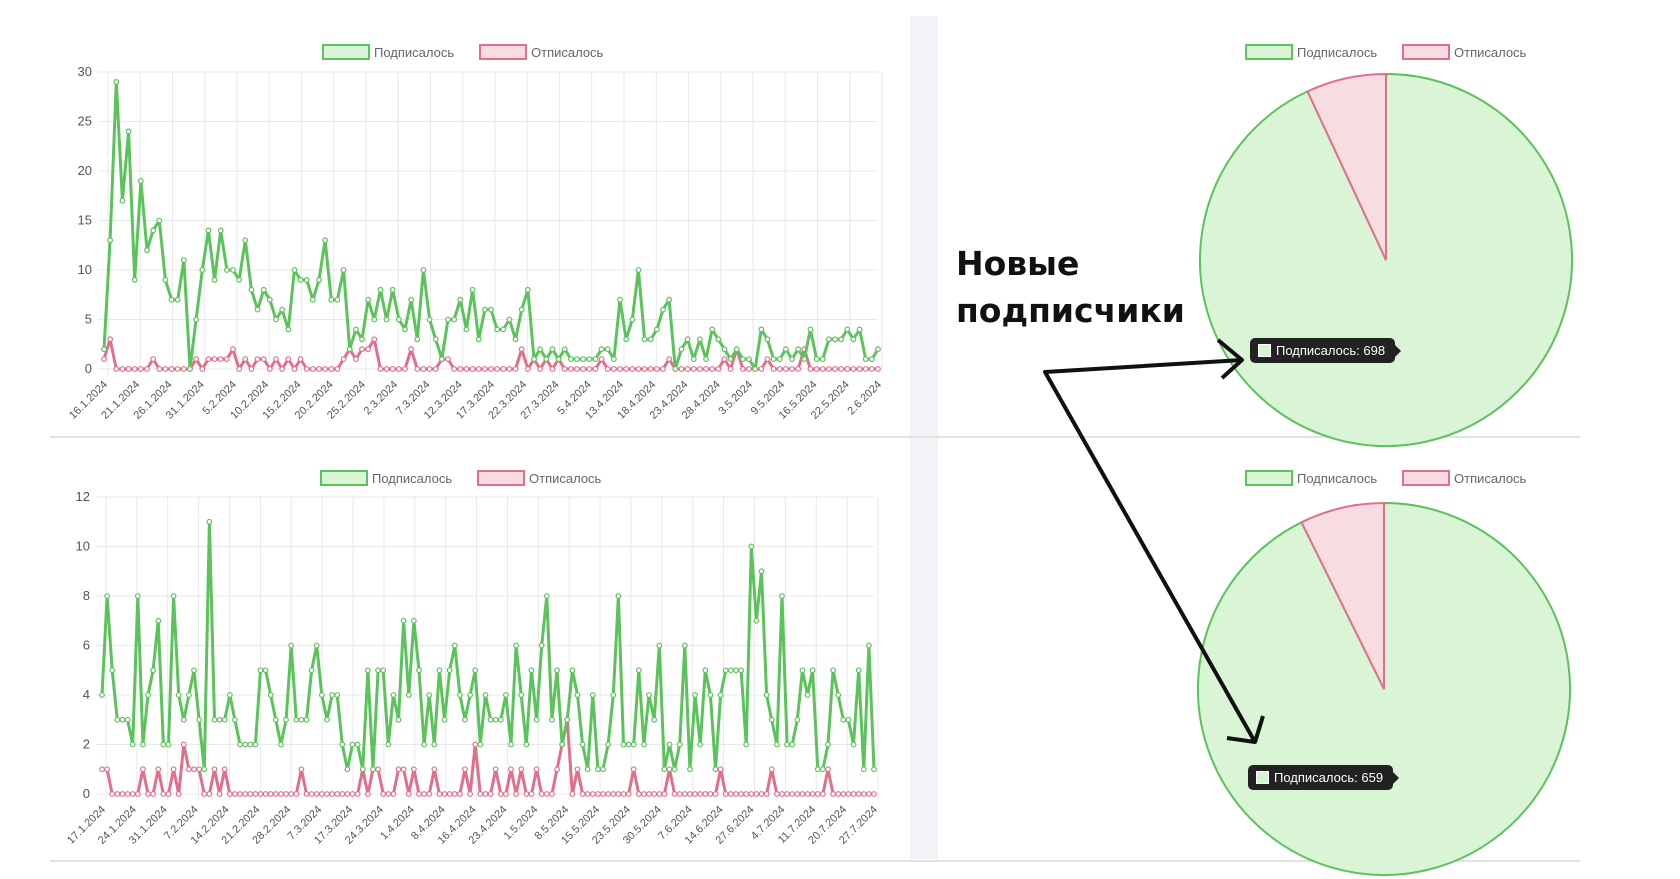 The height and width of the screenshot is (879, 1680). What do you see at coordinates (815, 861) in the screenshot?
I see `bottom-divider` at bounding box center [815, 861].